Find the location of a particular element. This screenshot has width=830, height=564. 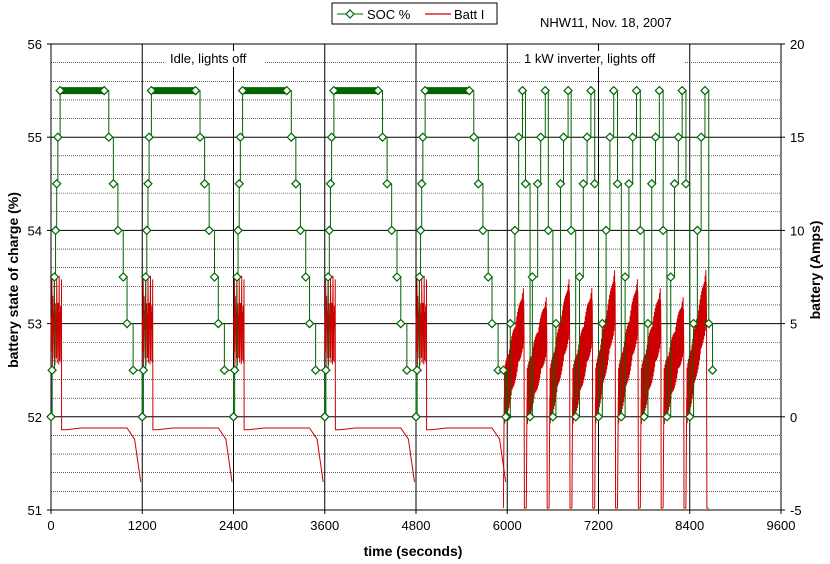

x-tick-label: 7200 is located at coordinates (598, 525).